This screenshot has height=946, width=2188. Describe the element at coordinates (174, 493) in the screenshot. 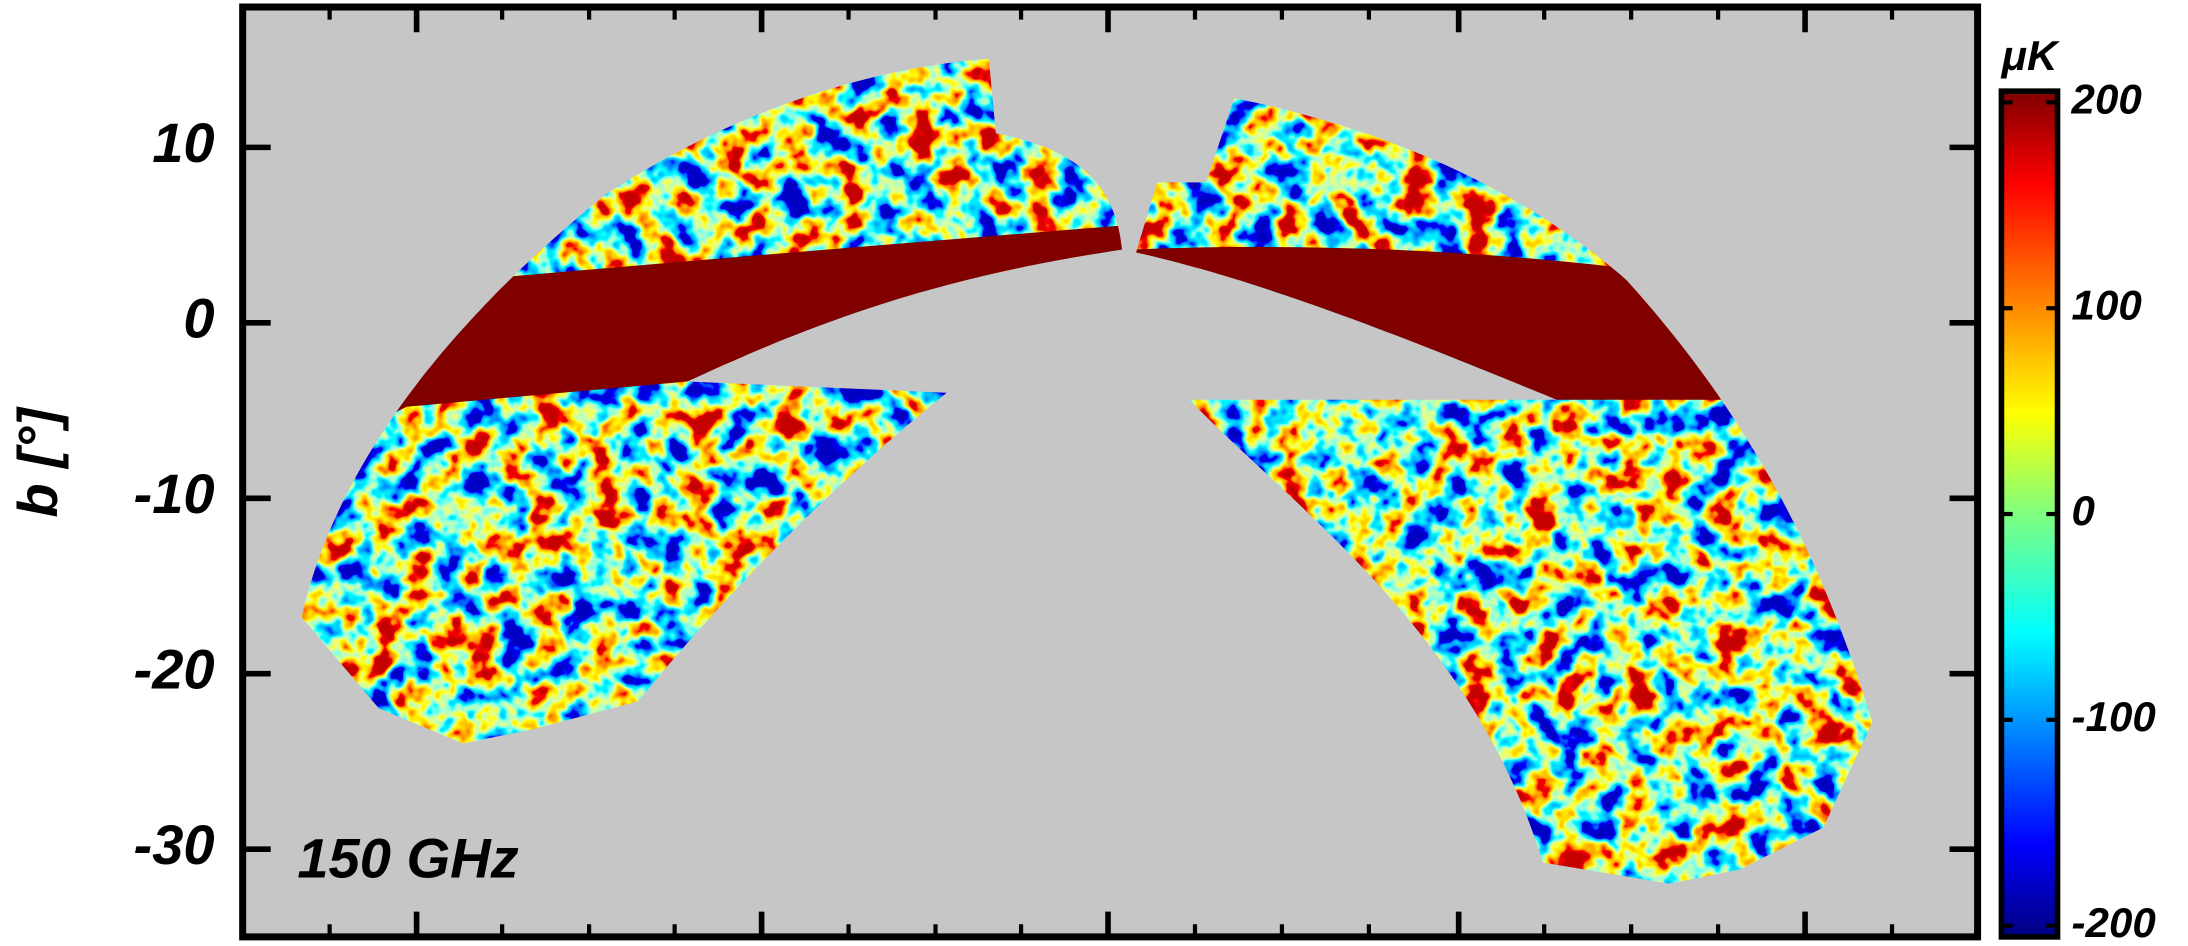

I see `y-tick-label: -10` at that location.